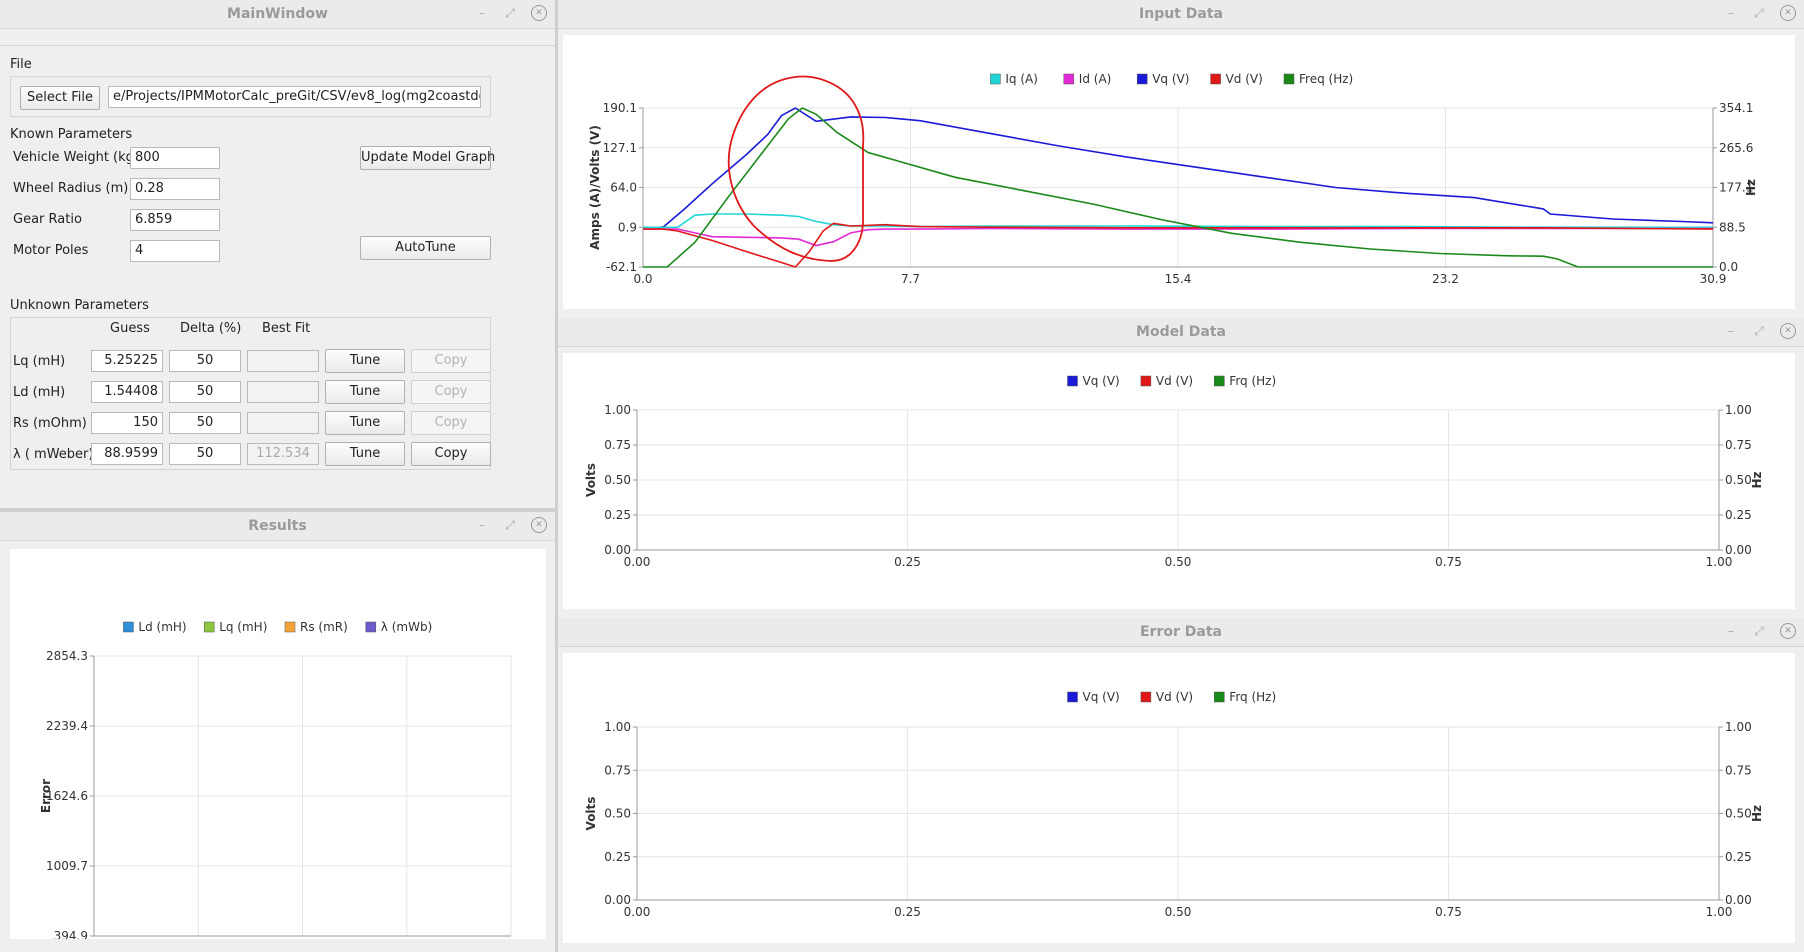 The width and height of the screenshot is (1804, 952). Describe the element at coordinates (1738, 857) in the screenshot. I see `y2-tick-label: 0.25` at that location.